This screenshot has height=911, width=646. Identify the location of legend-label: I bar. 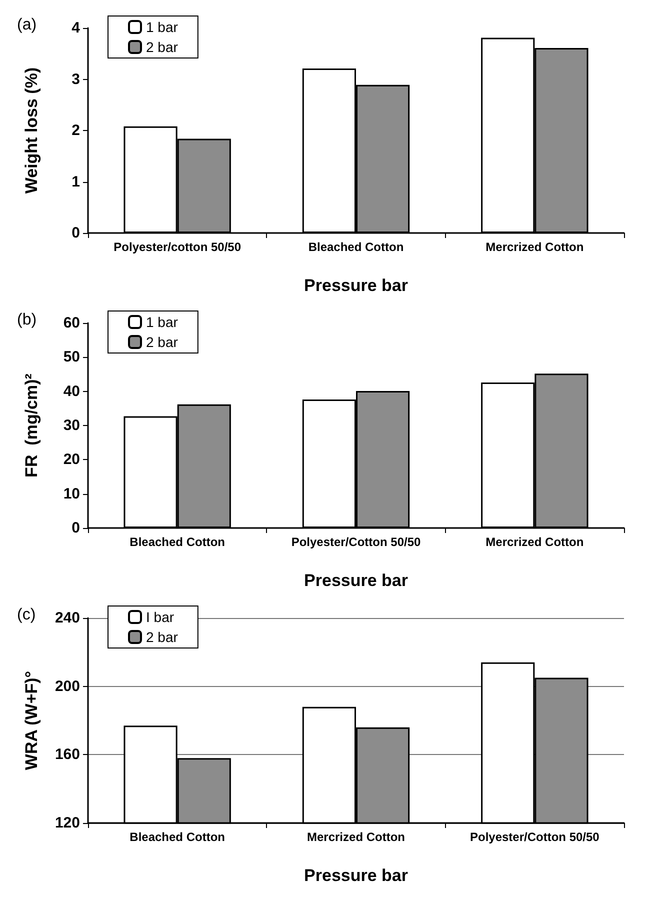
(160, 617).